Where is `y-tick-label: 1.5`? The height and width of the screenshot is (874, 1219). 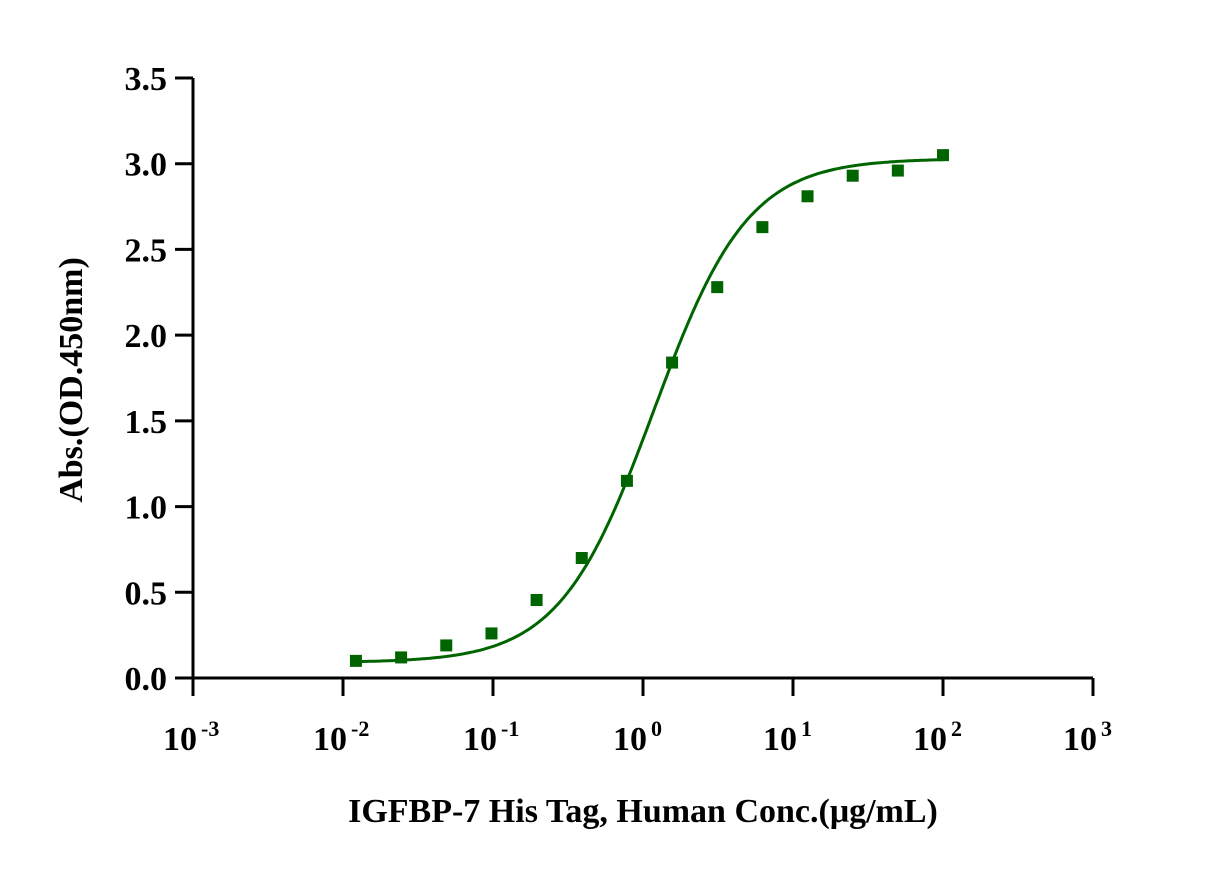
y-tick-label: 1.5 is located at coordinates (146, 422).